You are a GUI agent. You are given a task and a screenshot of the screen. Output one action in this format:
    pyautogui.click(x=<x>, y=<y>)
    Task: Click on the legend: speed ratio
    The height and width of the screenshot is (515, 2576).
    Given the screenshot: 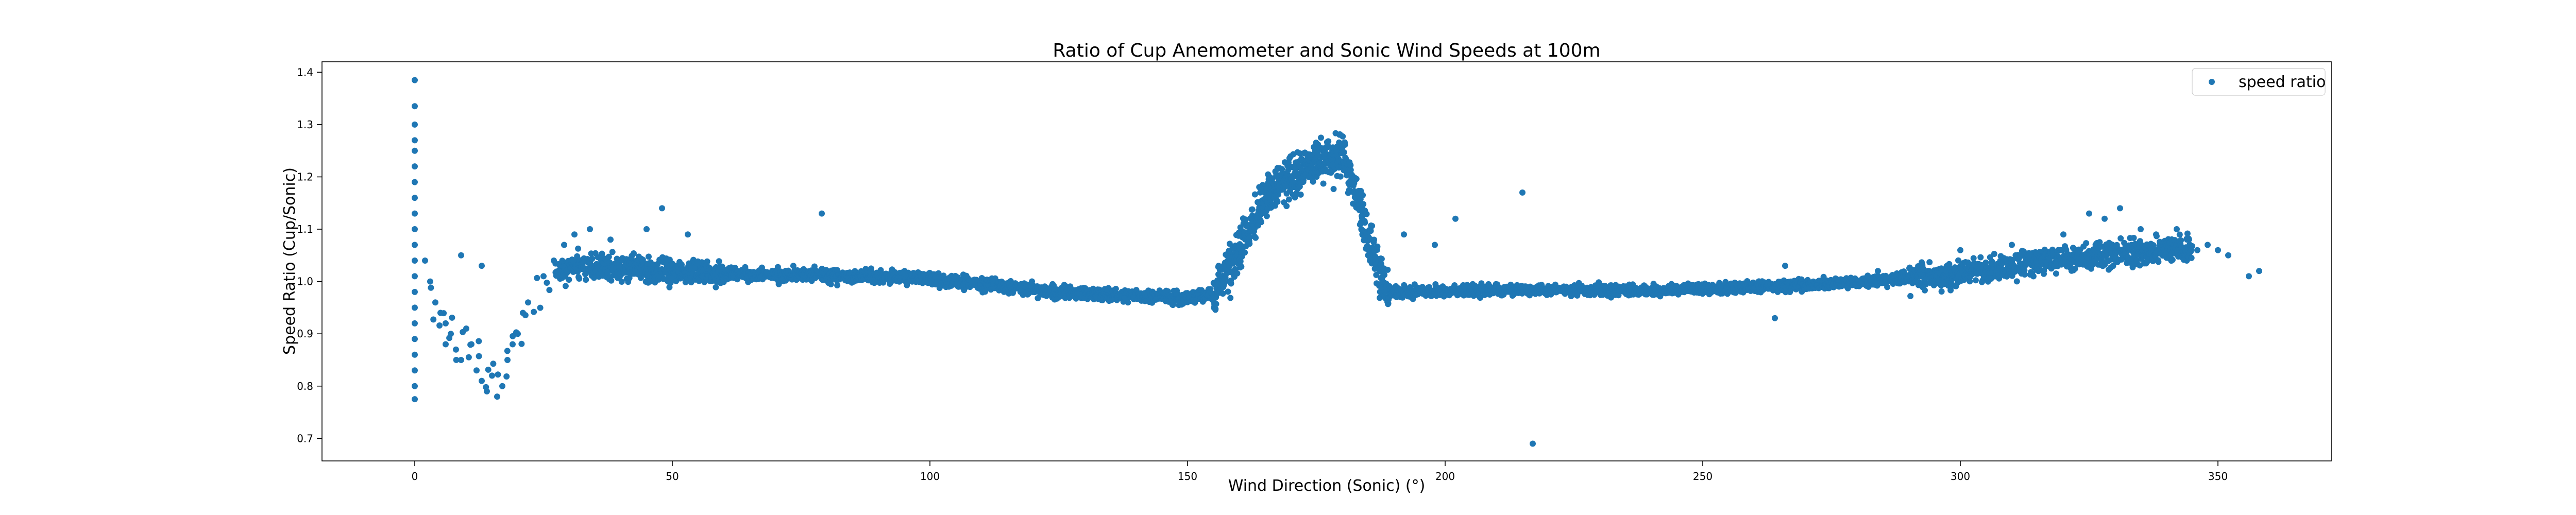 What is the action you would take?
    pyautogui.click(x=2259, y=82)
    